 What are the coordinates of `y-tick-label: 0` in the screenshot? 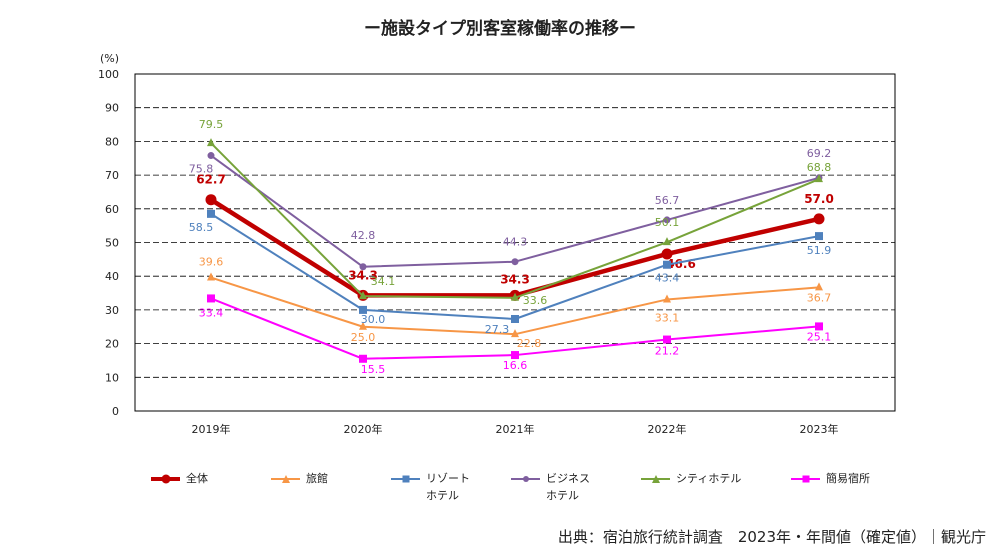 It's located at (115, 411).